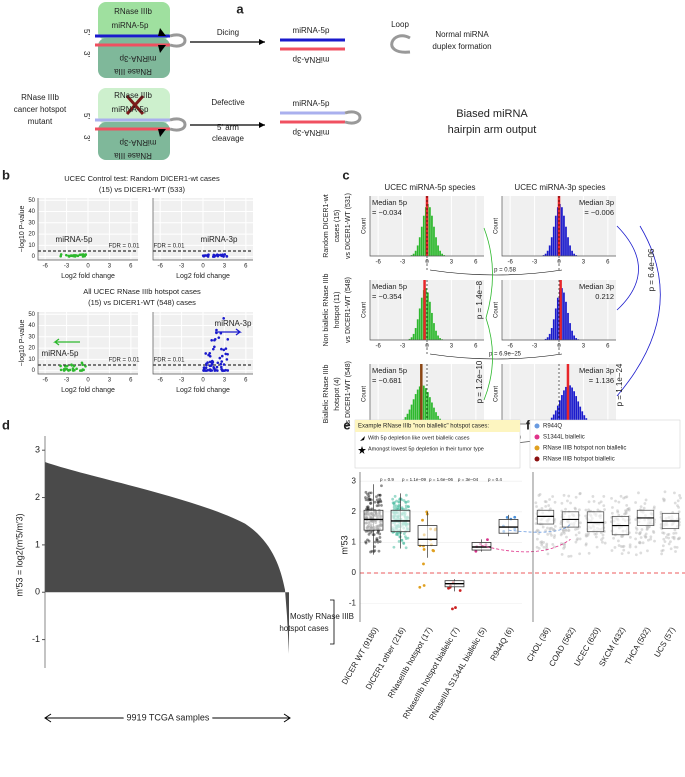 Image resolution: width=685 pixels, height=777 pixels. What do you see at coordinates (310, 132) in the screenshot?
I see `strand-label: miRNA-3p` at bounding box center [310, 132].